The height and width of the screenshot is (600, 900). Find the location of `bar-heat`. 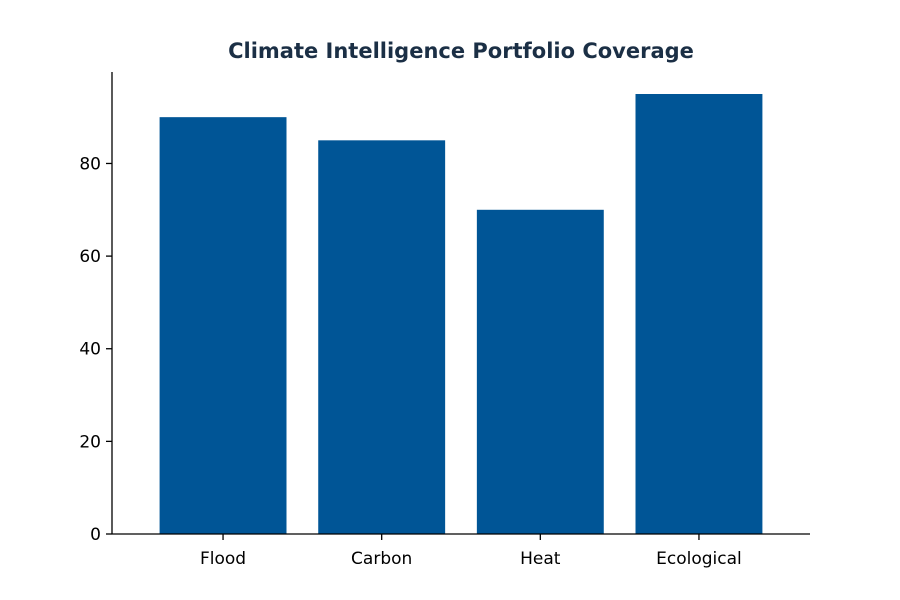

bar-heat is located at coordinates (540, 372).